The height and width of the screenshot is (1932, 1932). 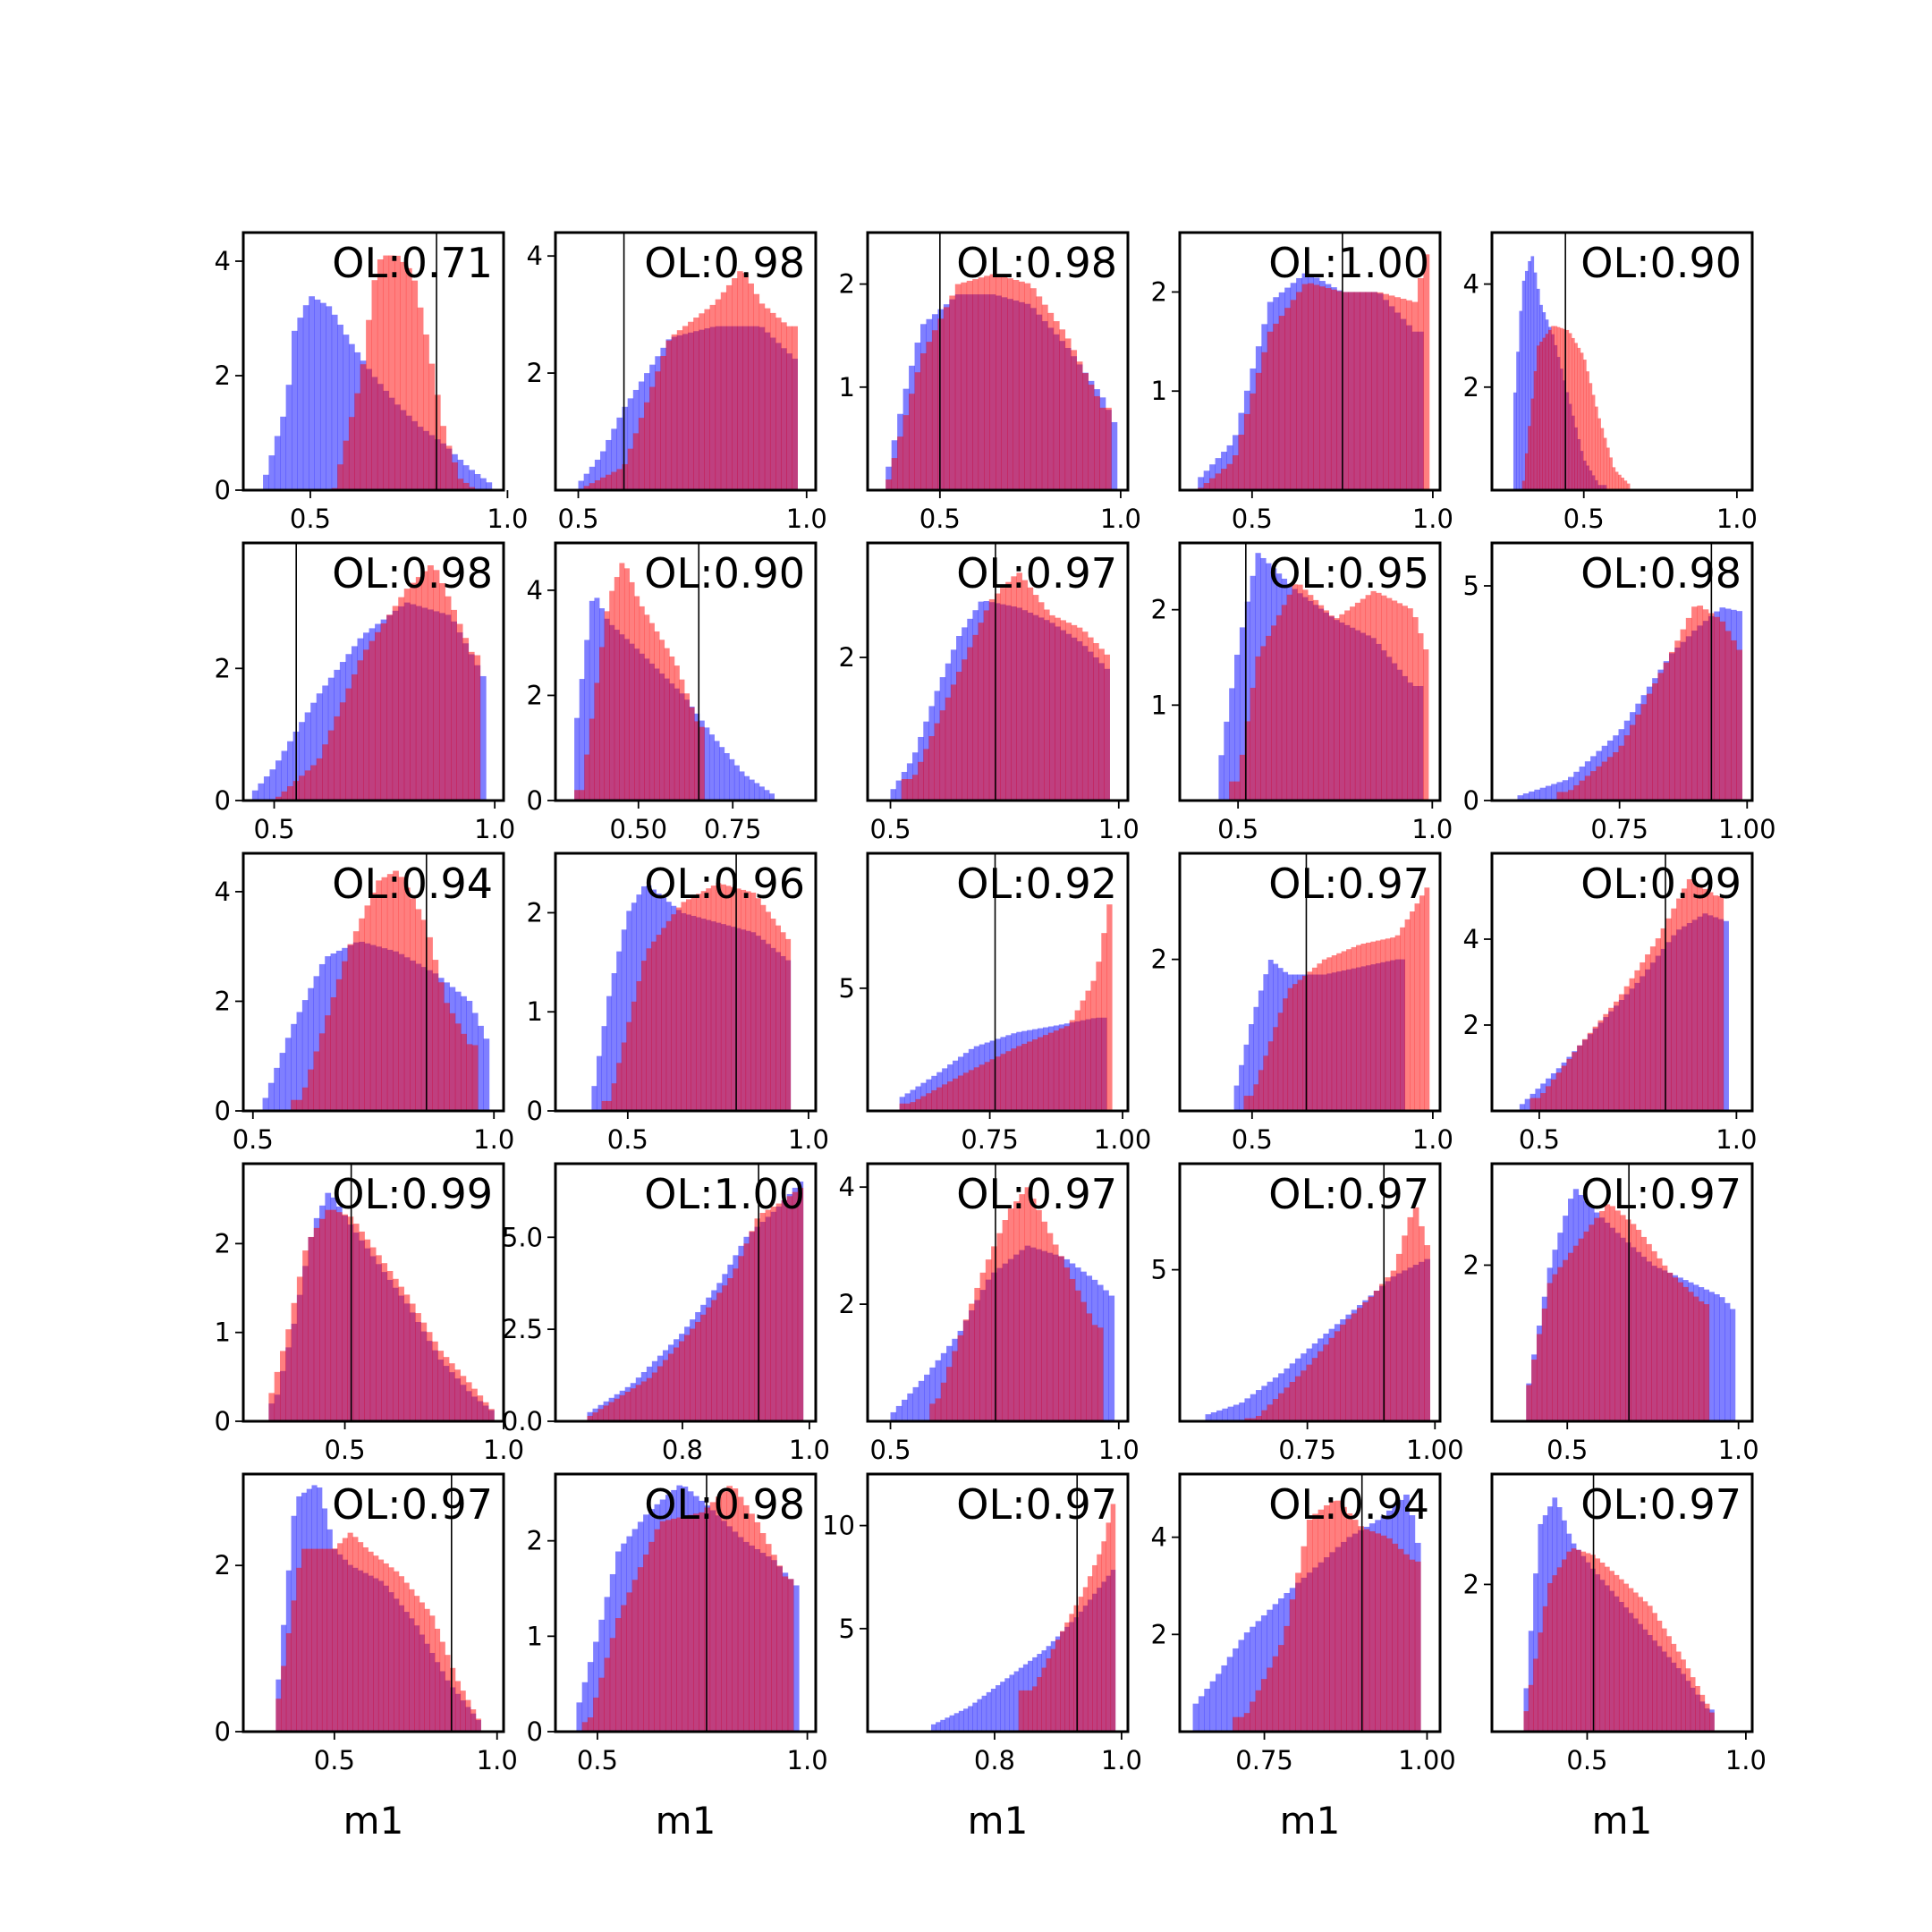 What do you see at coordinates (1660, 573) in the screenshot?
I see `overlap-label: OL:0.98` at bounding box center [1660, 573].